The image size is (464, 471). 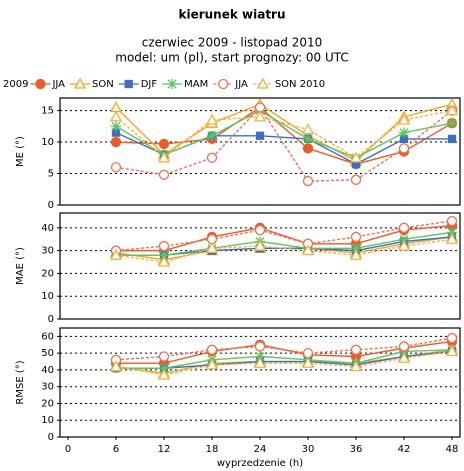 I want to click on y-tick-label: 30, so click(x=47, y=251).